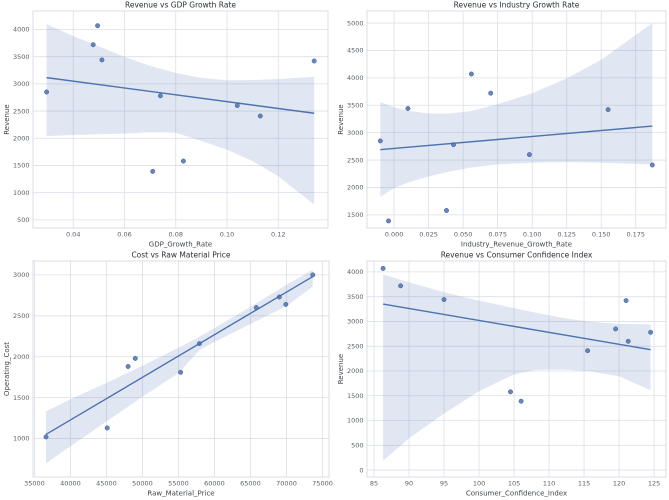  Describe the element at coordinates (516, 245) in the screenshot. I see `x-axis-label: Industry_Revenue_Growth_Rate` at that location.